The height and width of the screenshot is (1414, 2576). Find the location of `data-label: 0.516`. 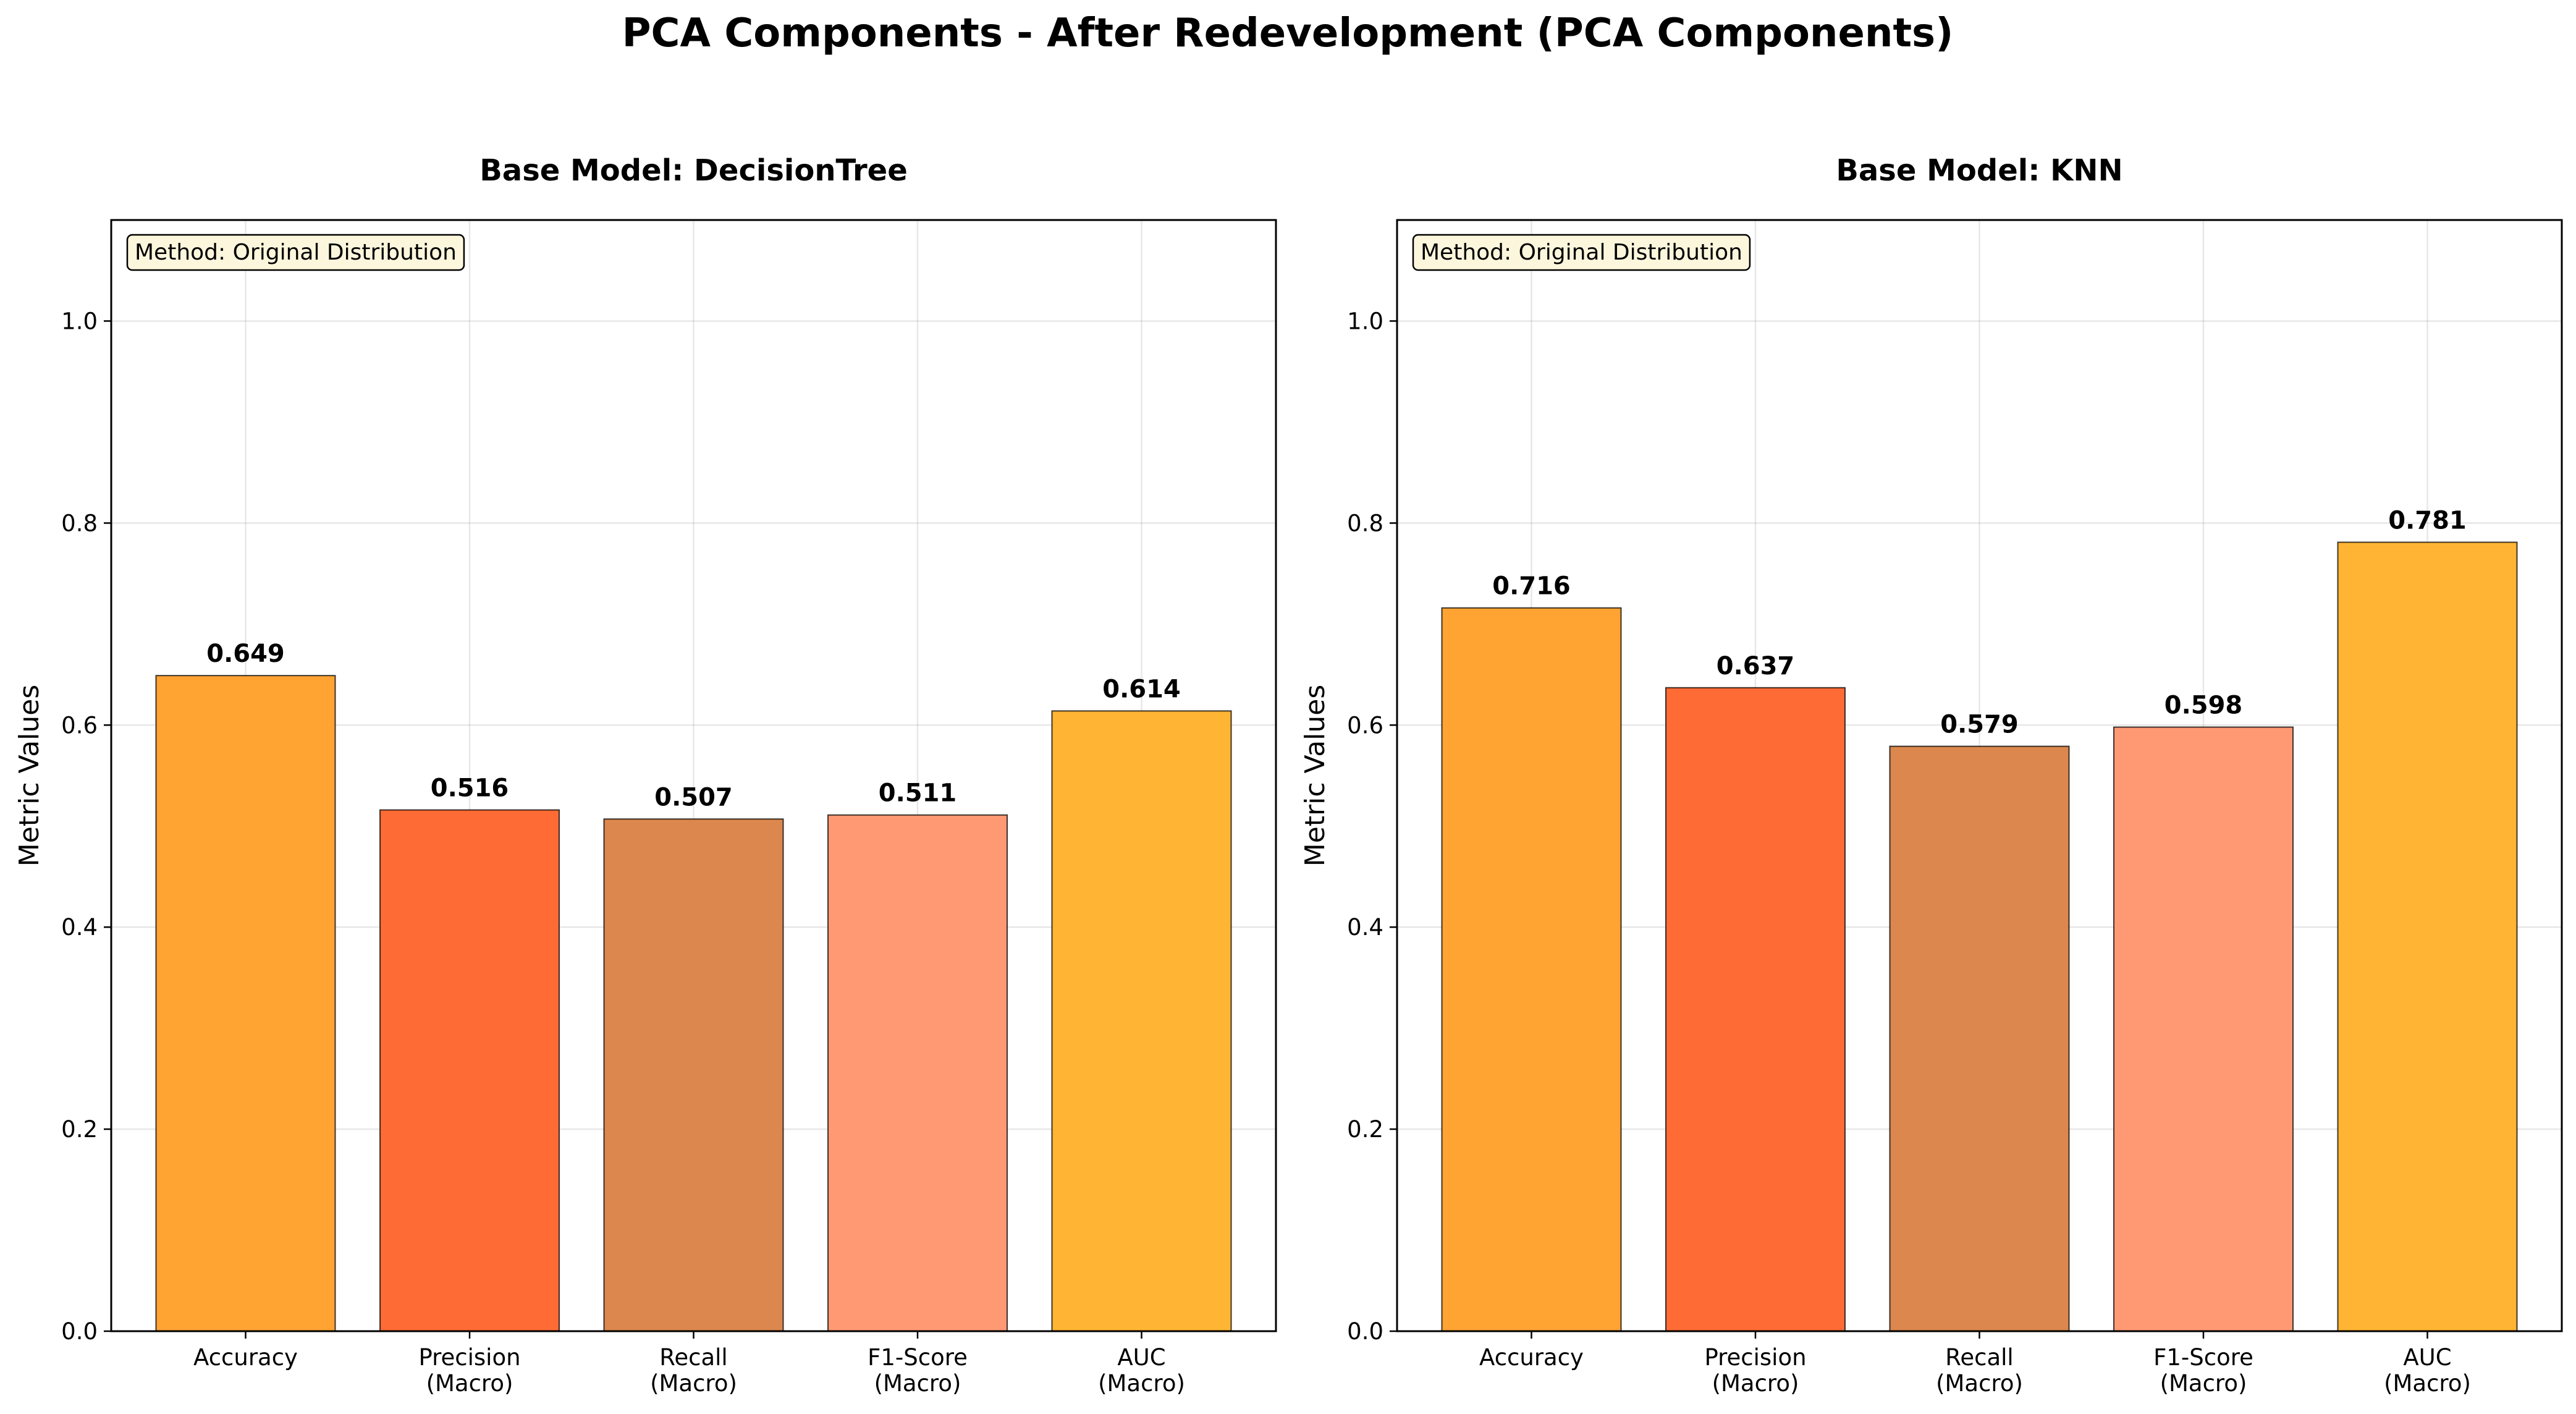

data-label: 0.516 is located at coordinates (470, 788).